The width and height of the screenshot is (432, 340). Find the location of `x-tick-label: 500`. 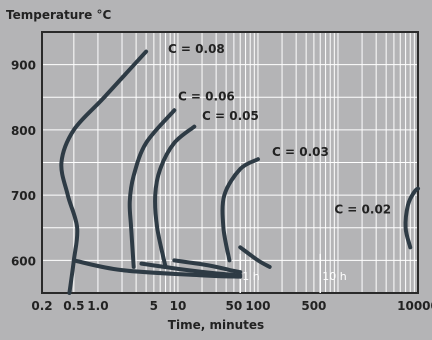

x-tick-label: 500 is located at coordinates (313, 306).